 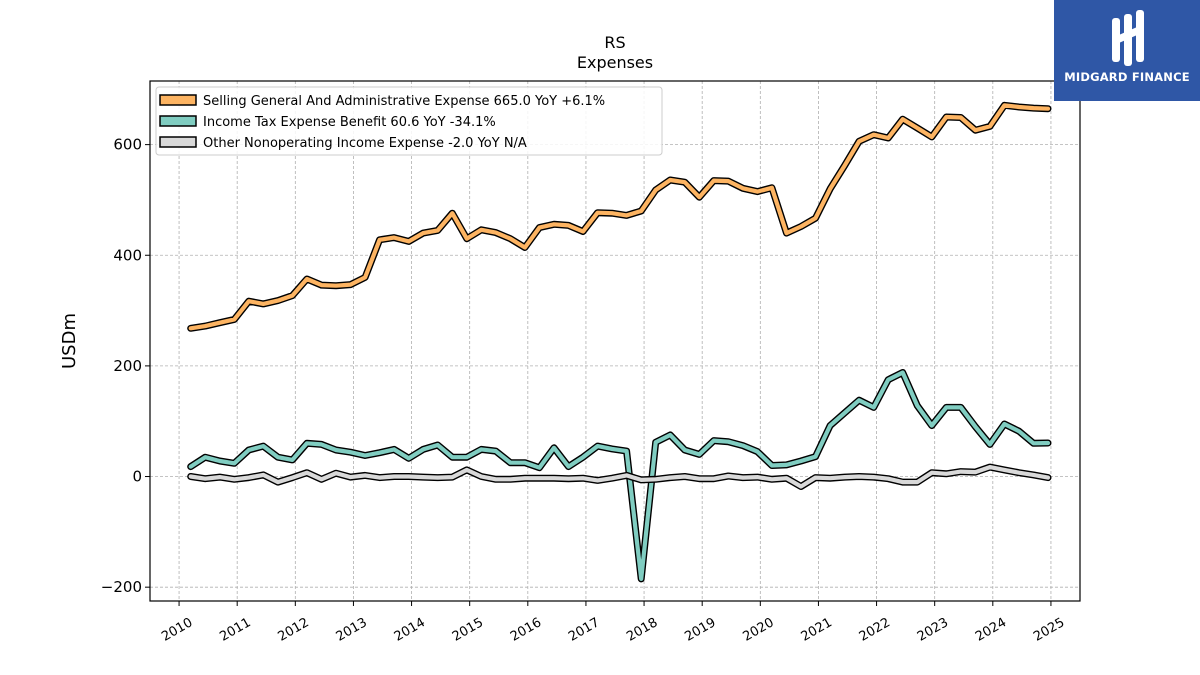 I want to click on x-tick-label: 2014, so click(x=410, y=630).